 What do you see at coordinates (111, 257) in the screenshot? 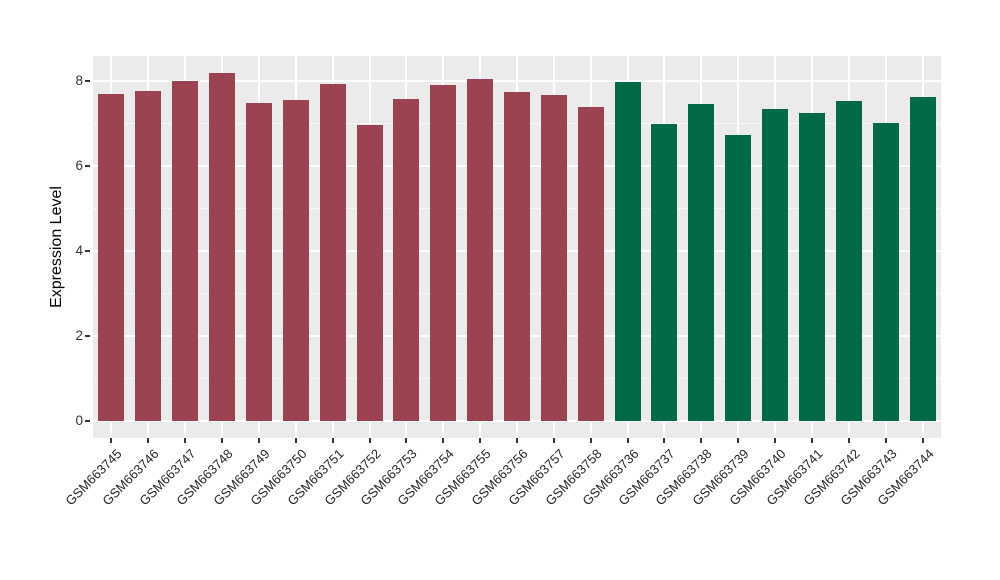
I see `bar-gsm663745` at bounding box center [111, 257].